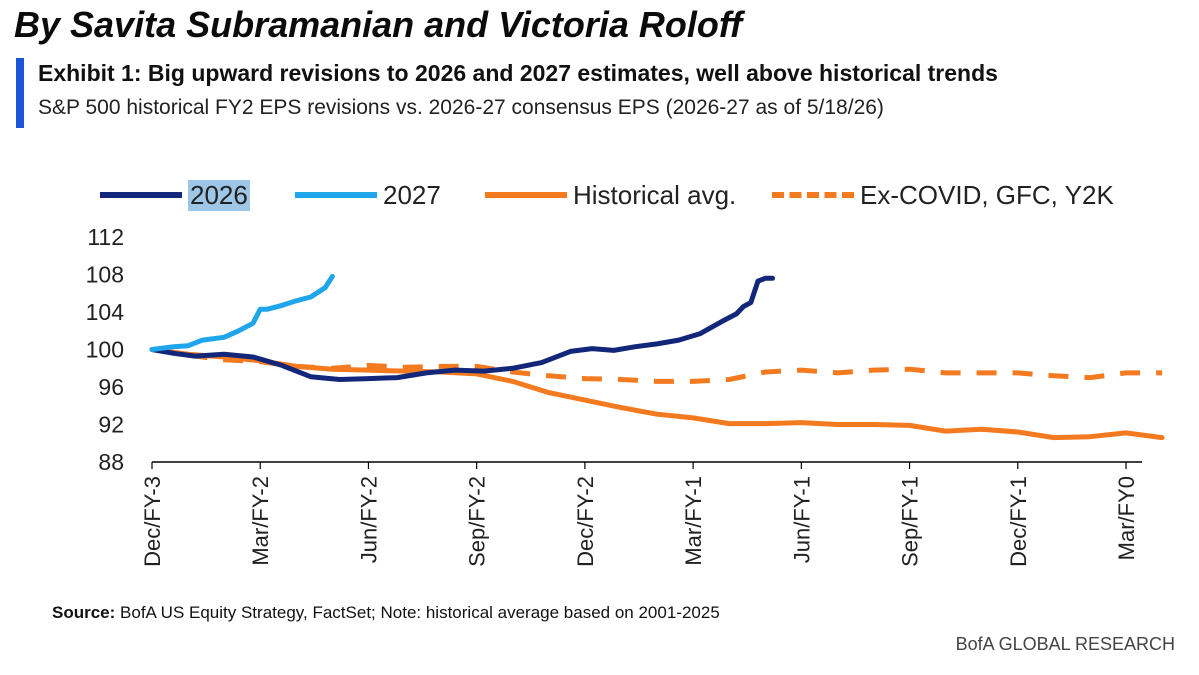  Describe the element at coordinates (910, 521) in the screenshot. I see `x-tick-label: Sep/FY-1` at that location.